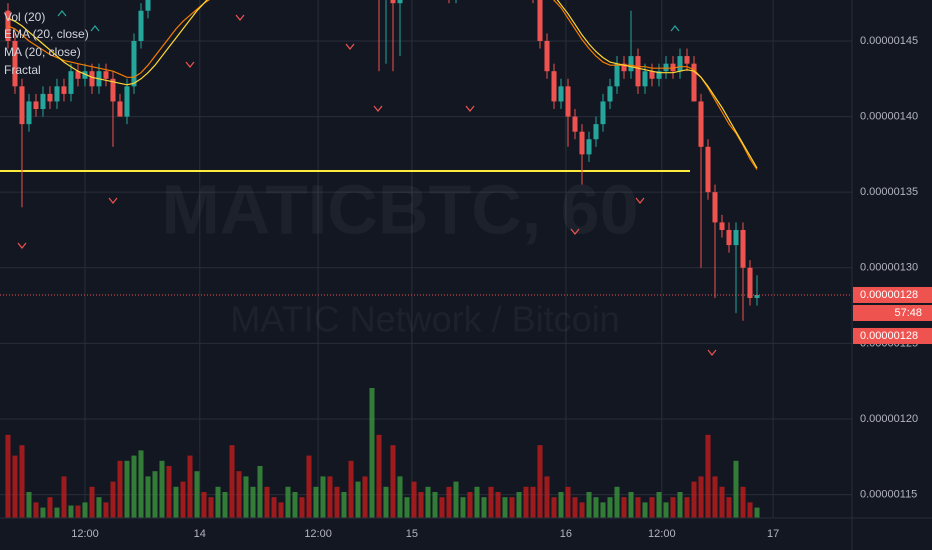  Describe the element at coordinates (892, 312) in the screenshot. I see `price-label-box` at that location.